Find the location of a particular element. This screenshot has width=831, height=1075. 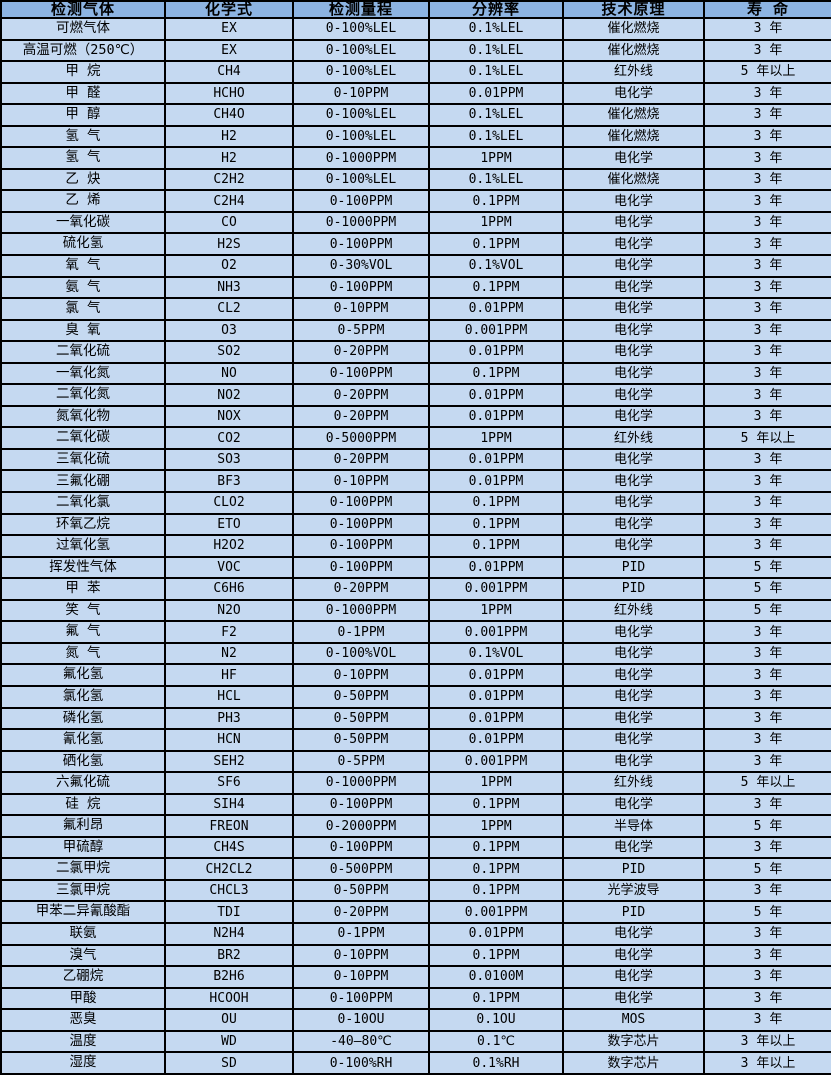

table-row: 甲 烷 CH4 0-100%LEL 0.1%LEL 红外线 5 年以上 is located at coordinates (415, 72).